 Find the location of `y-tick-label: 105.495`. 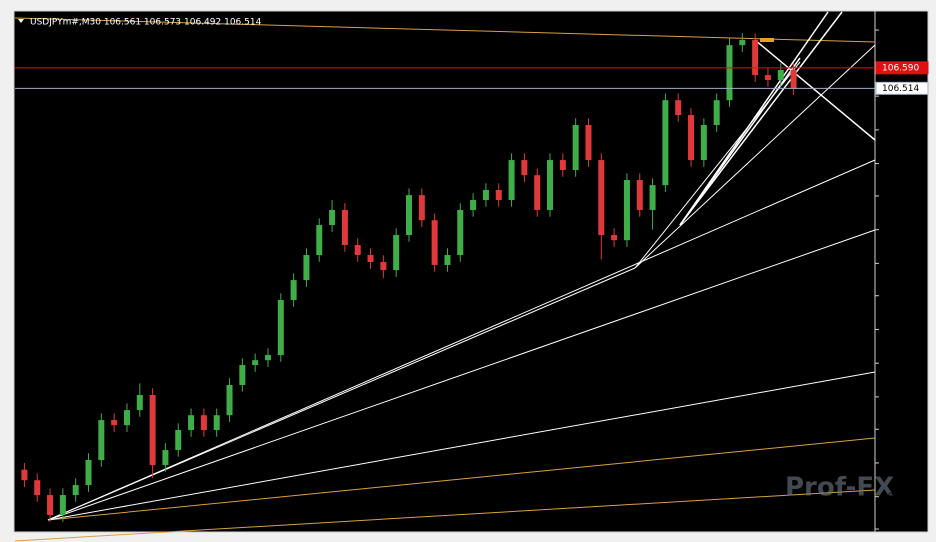

y-tick-label: 105.495 is located at coordinates (900, 364).